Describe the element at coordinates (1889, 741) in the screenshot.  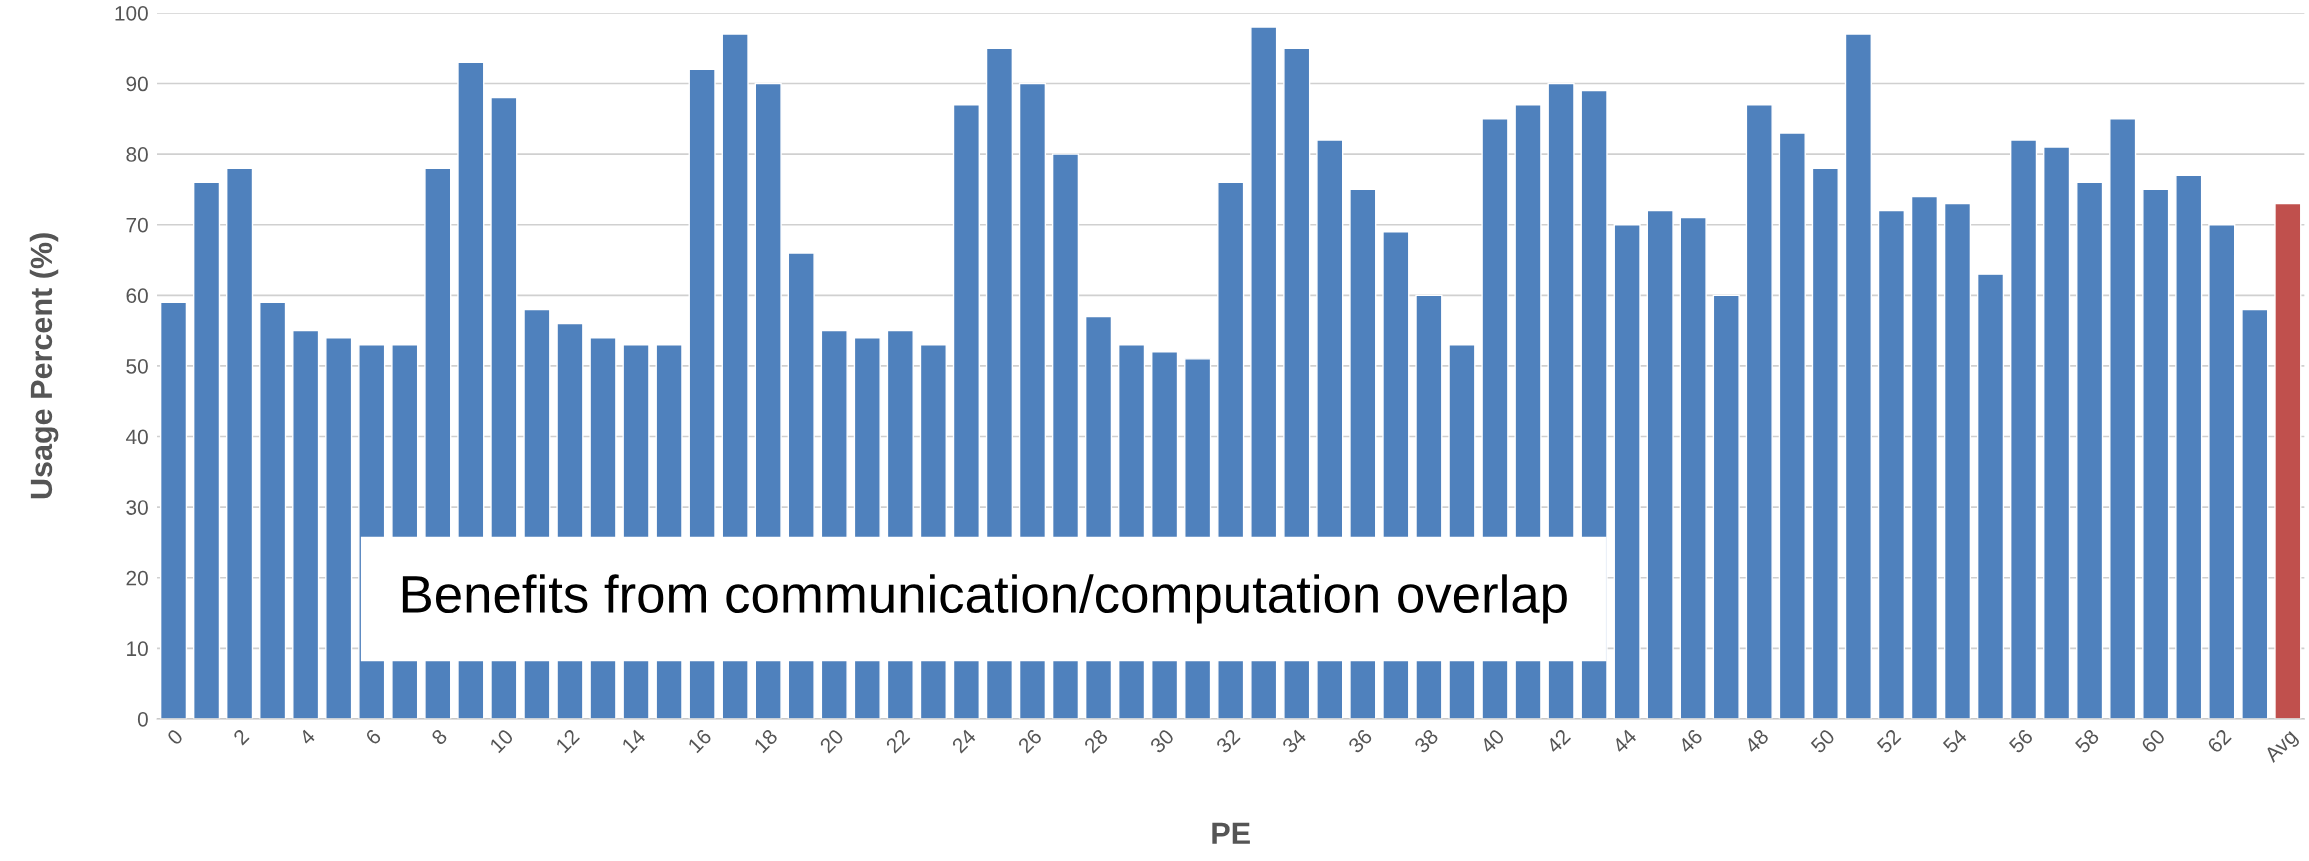
I see `x-tick-label: 52` at that location.